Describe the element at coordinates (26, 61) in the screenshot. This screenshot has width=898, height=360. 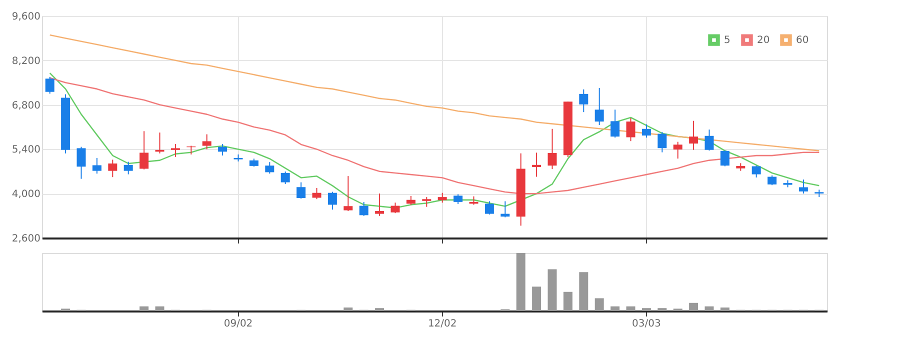
I see `y-tick-label: 8,200` at that location.